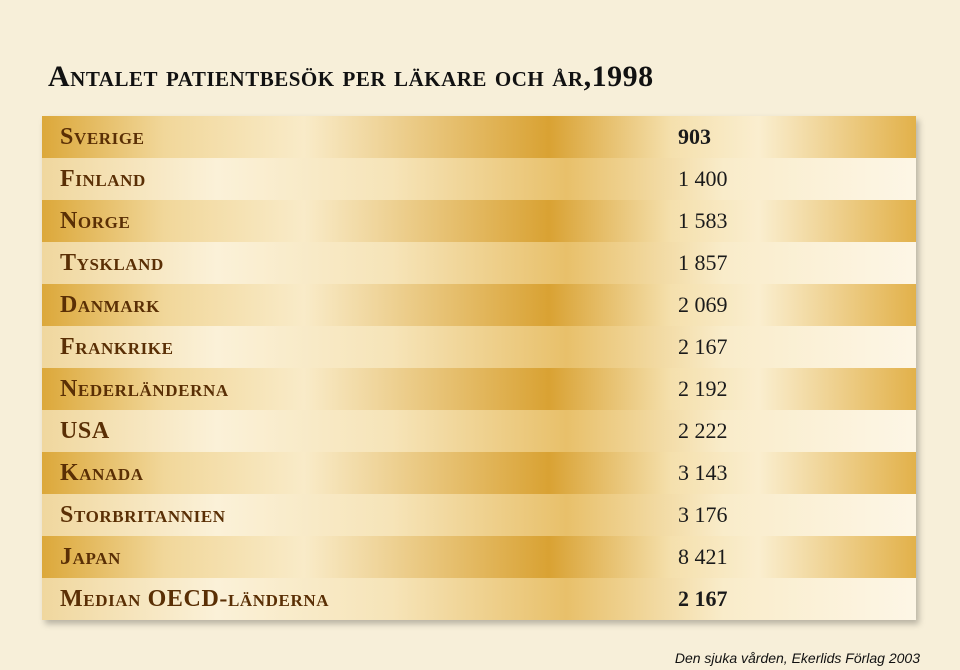 The width and height of the screenshot is (960, 670). Describe the element at coordinates (797, 658) in the screenshot. I see `source-caption: Den sjuka vården, Ekerlids Förlag 2003` at that location.